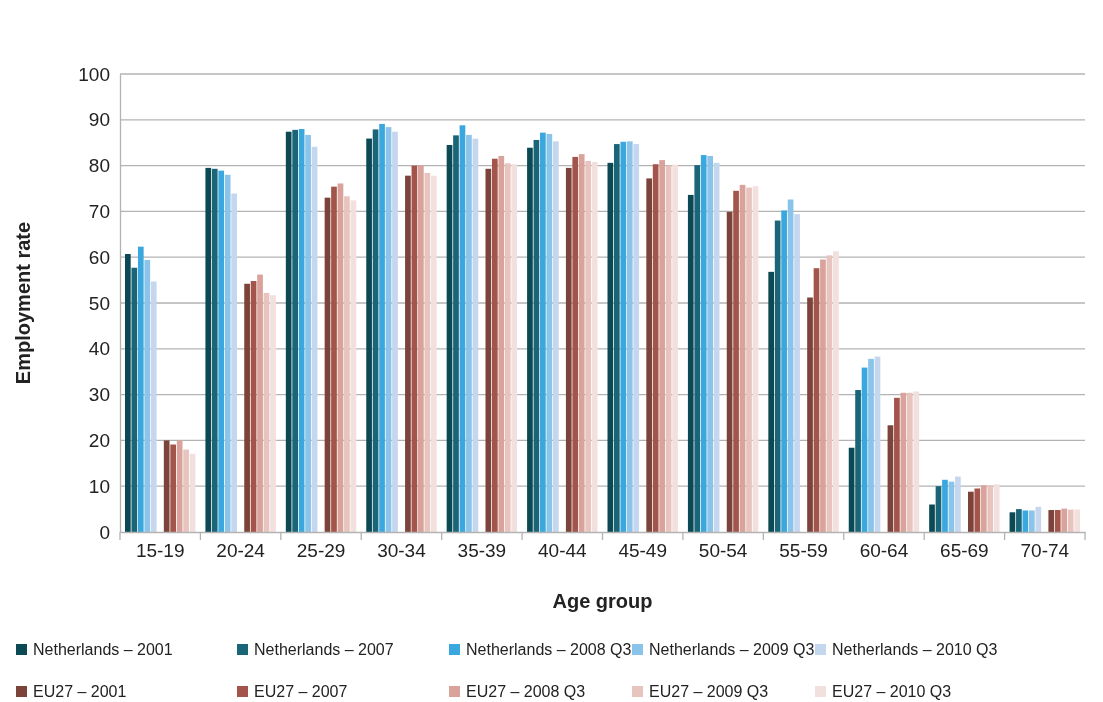 The width and height of the screenshot is (1103, 702). I want to click on y-tick-label: 70, so click(99, 211).